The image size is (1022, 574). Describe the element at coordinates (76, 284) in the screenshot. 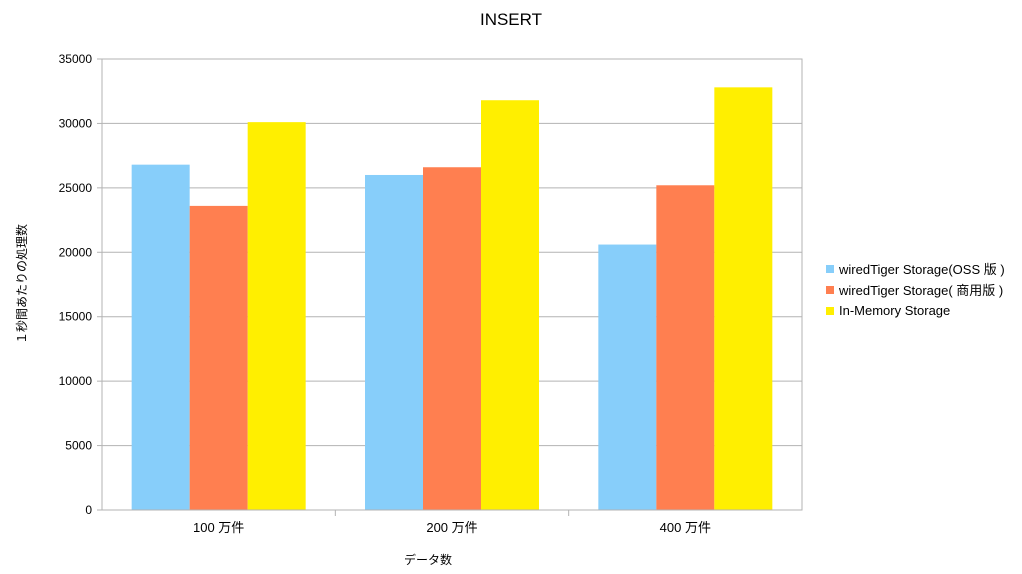

I see `y-tick-labels: 0 5000 10000 15000 20000 25000 30000 35000` at that location.